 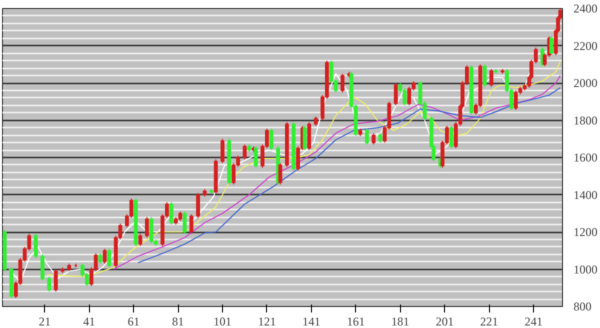 What do you see at coordinates (586, 45) in the screenshot?
I see `y-tick-label: 2200` at bounding box center [586, 45].